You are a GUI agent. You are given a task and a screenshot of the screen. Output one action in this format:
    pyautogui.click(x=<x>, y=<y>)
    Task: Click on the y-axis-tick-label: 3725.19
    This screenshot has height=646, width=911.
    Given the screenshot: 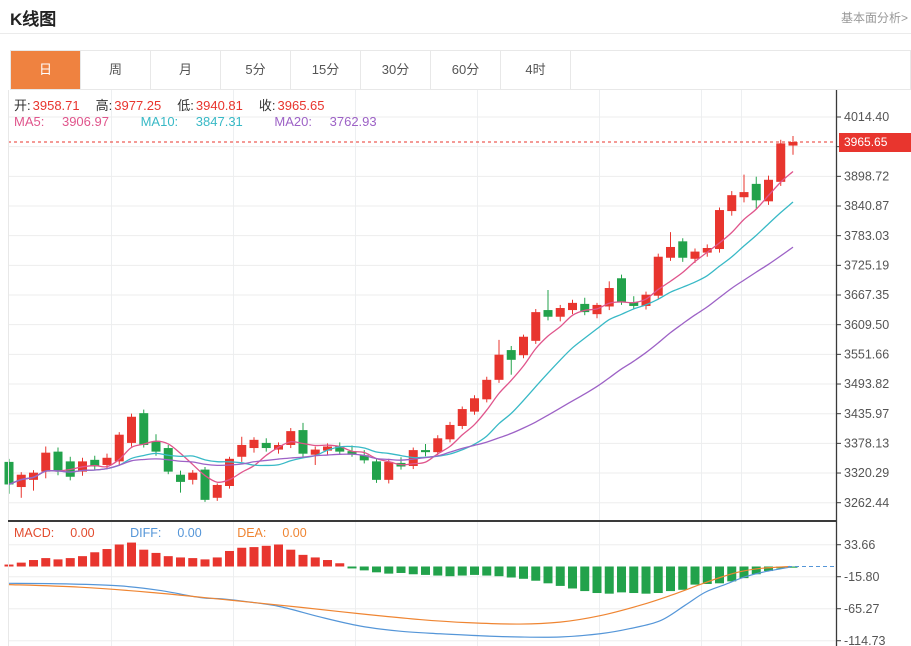 What is the action you would take?
    pyautogui.click(x=866, y=266)
    